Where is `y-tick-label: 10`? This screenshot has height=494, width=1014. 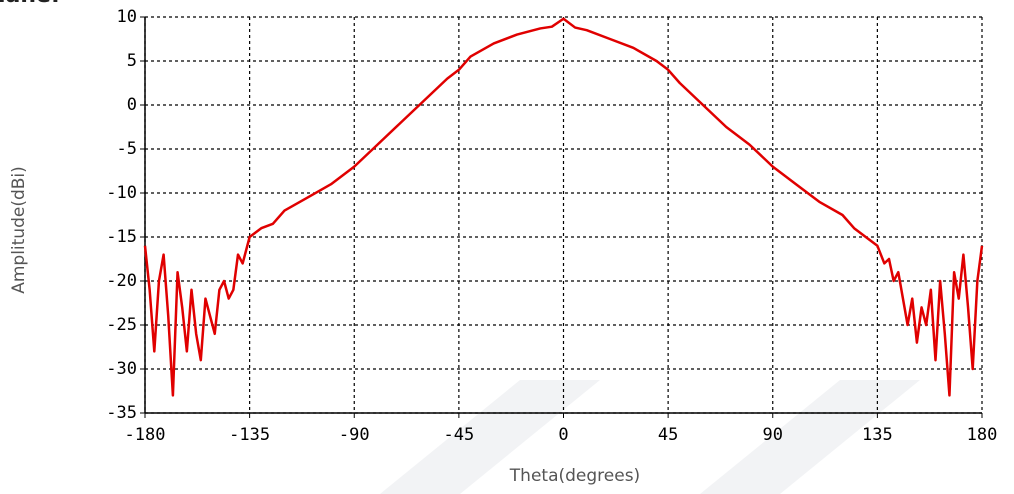
y-tick-label: 10 is located at coordinates (127, 17).